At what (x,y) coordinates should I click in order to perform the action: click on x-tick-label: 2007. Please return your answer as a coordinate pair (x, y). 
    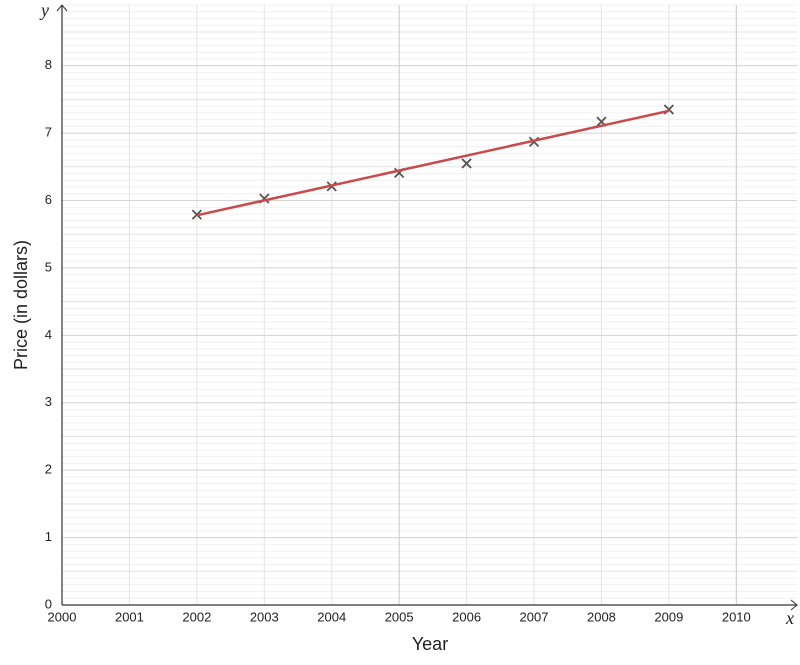
    Looking at the image, I should click on (534, 616).